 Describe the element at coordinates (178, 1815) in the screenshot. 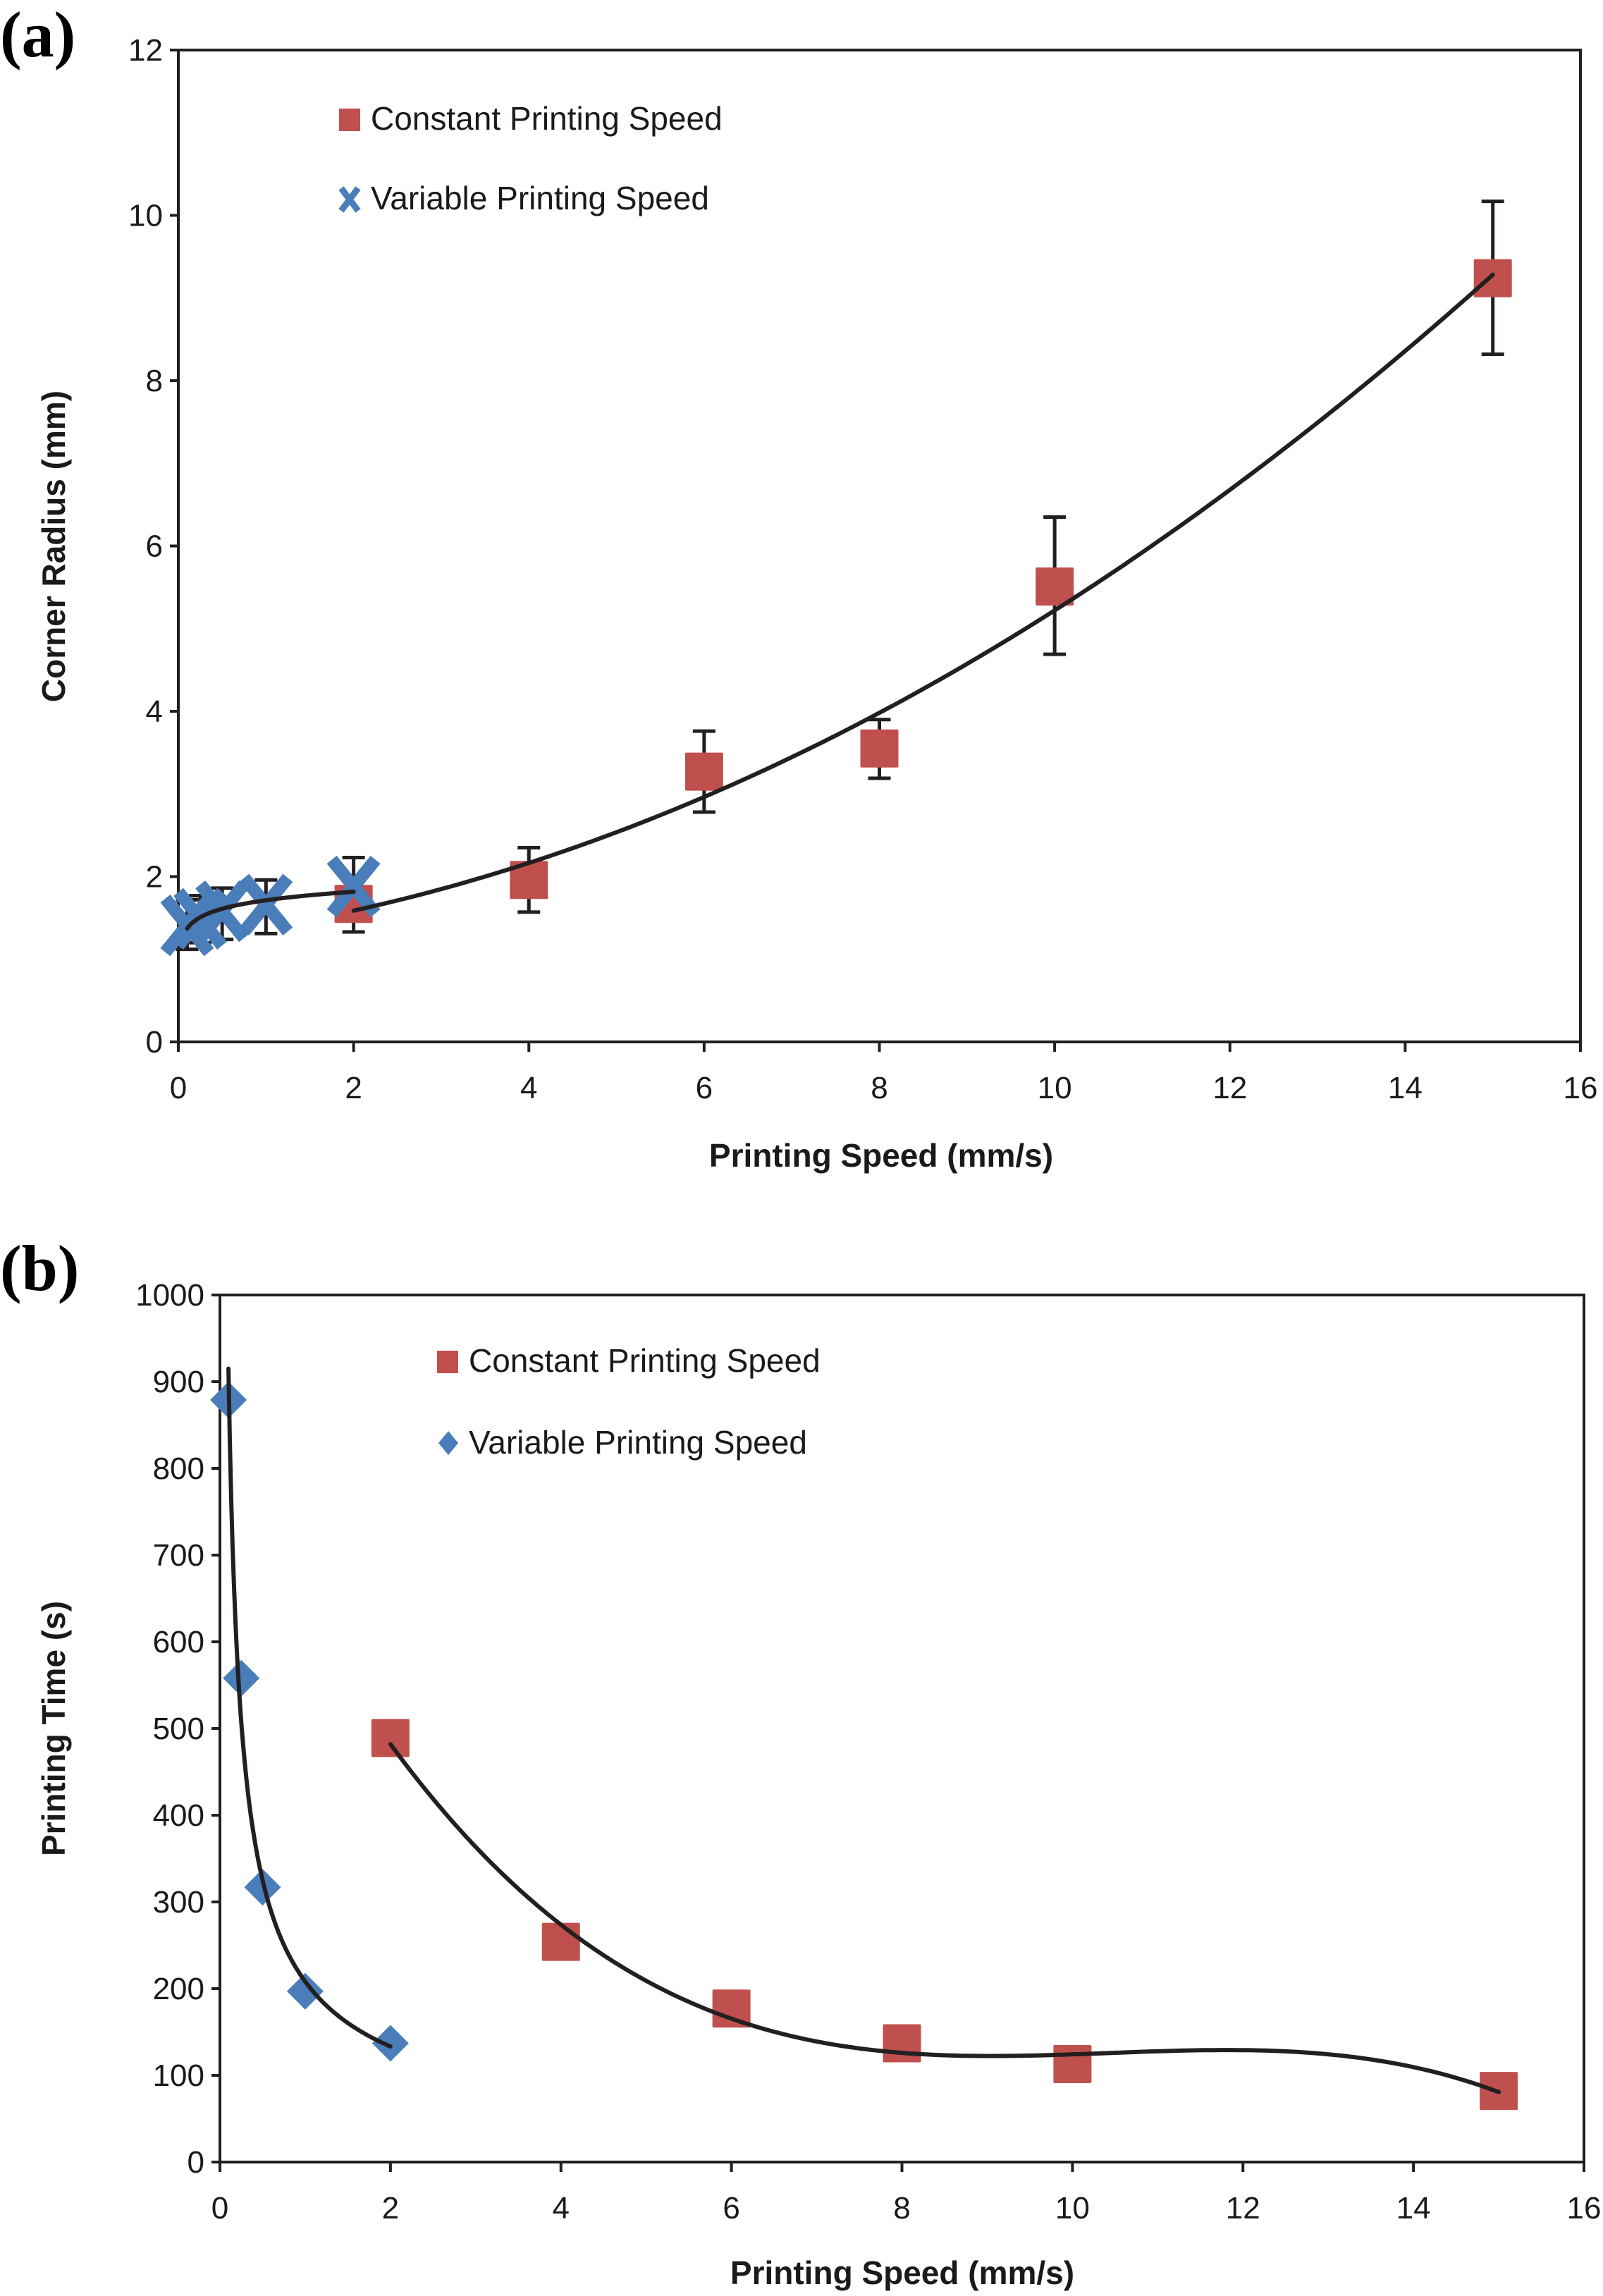

I see `y-tick-label: 400` at that location.